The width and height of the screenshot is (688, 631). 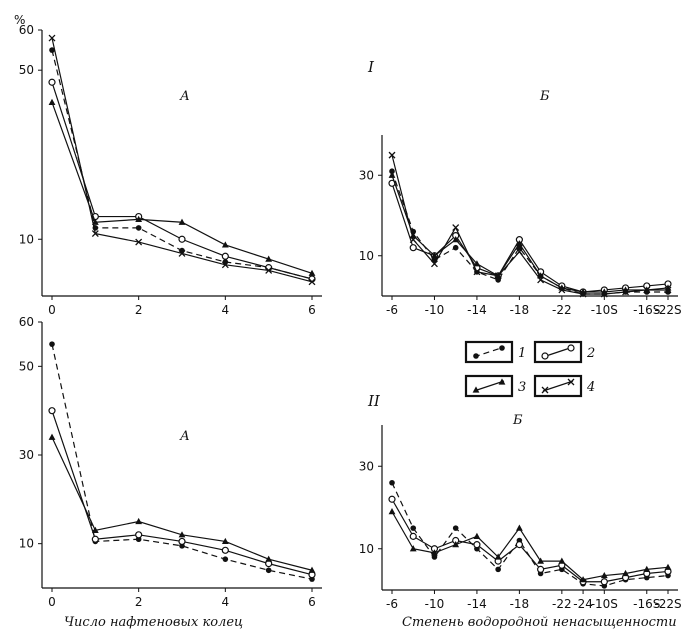 What do you see at coordinates (392, 310) in the screenshot?
I see `x-tick-label: -6` at bounding box center [392, 310].